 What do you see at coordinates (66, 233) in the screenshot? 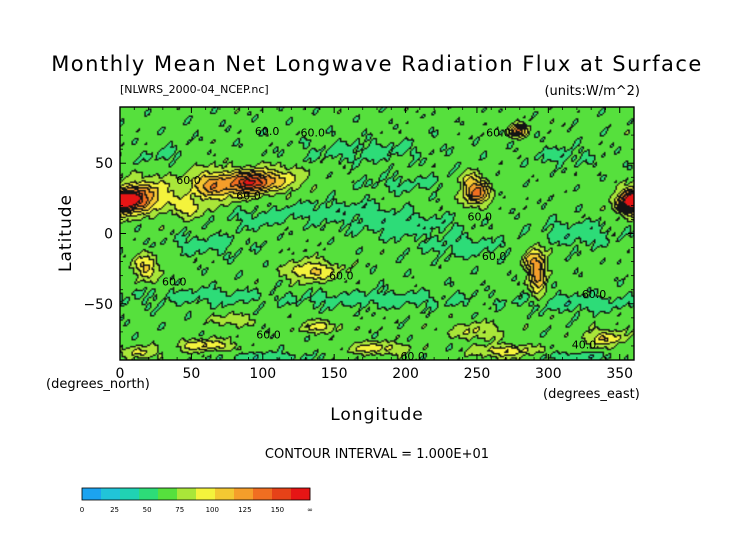
I see `y-axis-label: Latitude` at bounding box center [66, 233].